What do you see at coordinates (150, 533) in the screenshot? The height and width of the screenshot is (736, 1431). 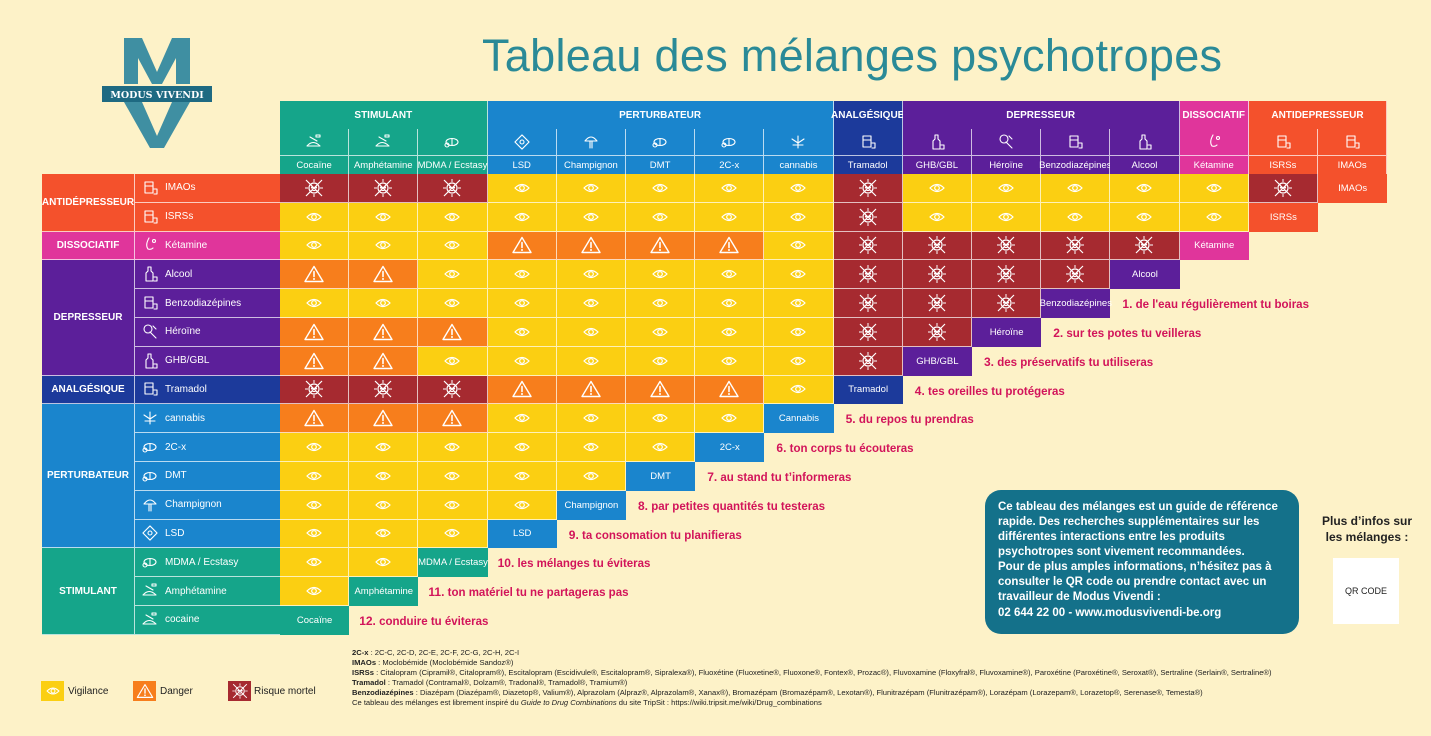 I see `blotter-icon` at bounding box center [150, 533].